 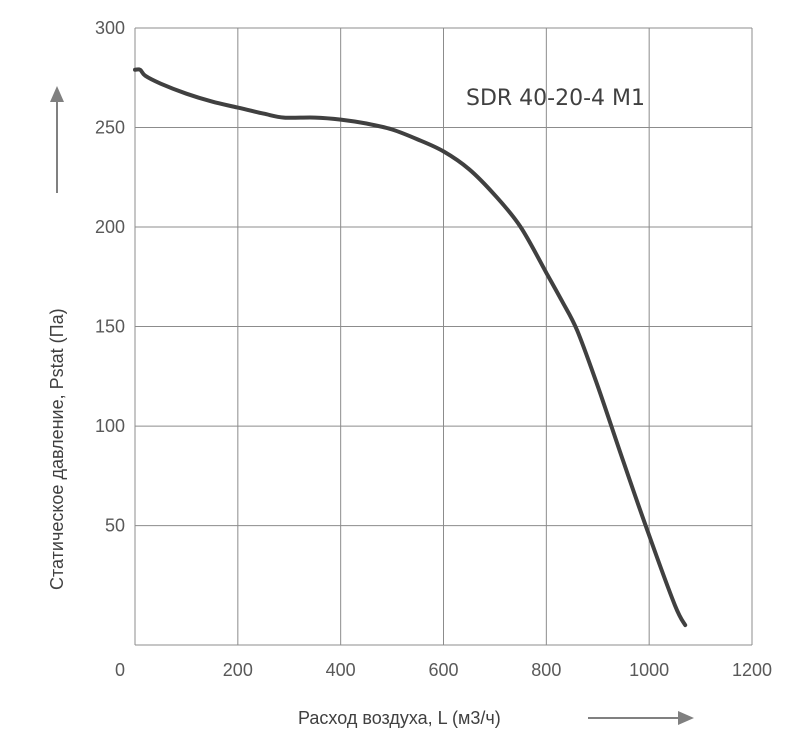 I want to click on y-axis-title: Статическое давление, Pstat (Па), so click(x=57, y=449).